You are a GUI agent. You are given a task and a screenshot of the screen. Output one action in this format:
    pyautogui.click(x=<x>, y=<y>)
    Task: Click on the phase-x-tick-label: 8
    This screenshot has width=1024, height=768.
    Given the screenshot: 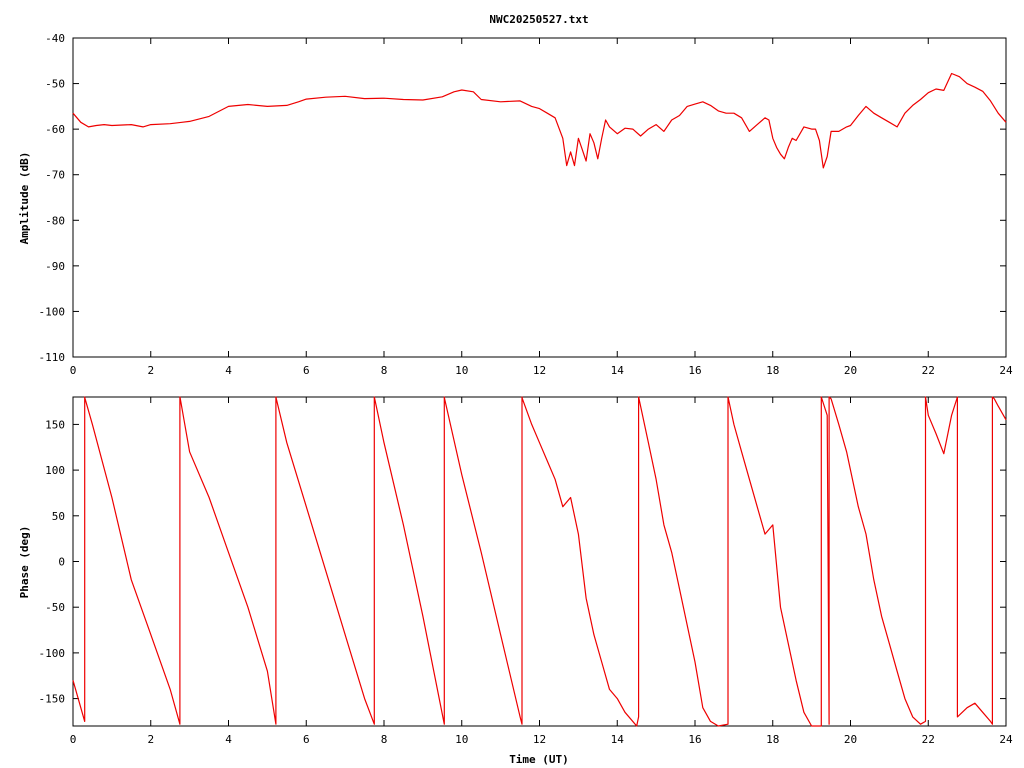 What is the action you would take?
    pyautogui.click(x=384, y=739)
    